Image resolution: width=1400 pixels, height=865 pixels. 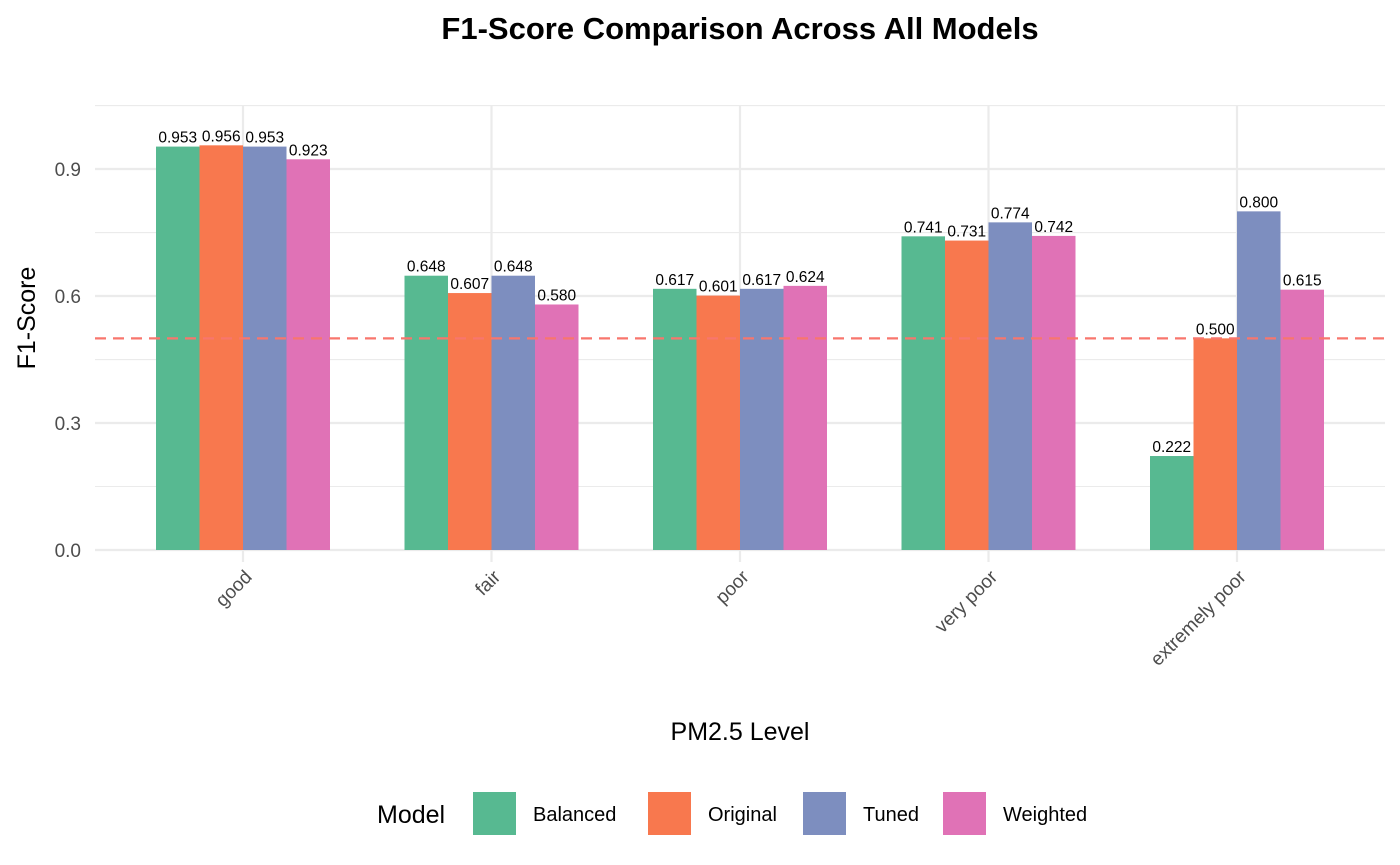 I want to click on y-axis-ticks: 0.0 0.3 0.6 0.9, so click(x=68, y=361).